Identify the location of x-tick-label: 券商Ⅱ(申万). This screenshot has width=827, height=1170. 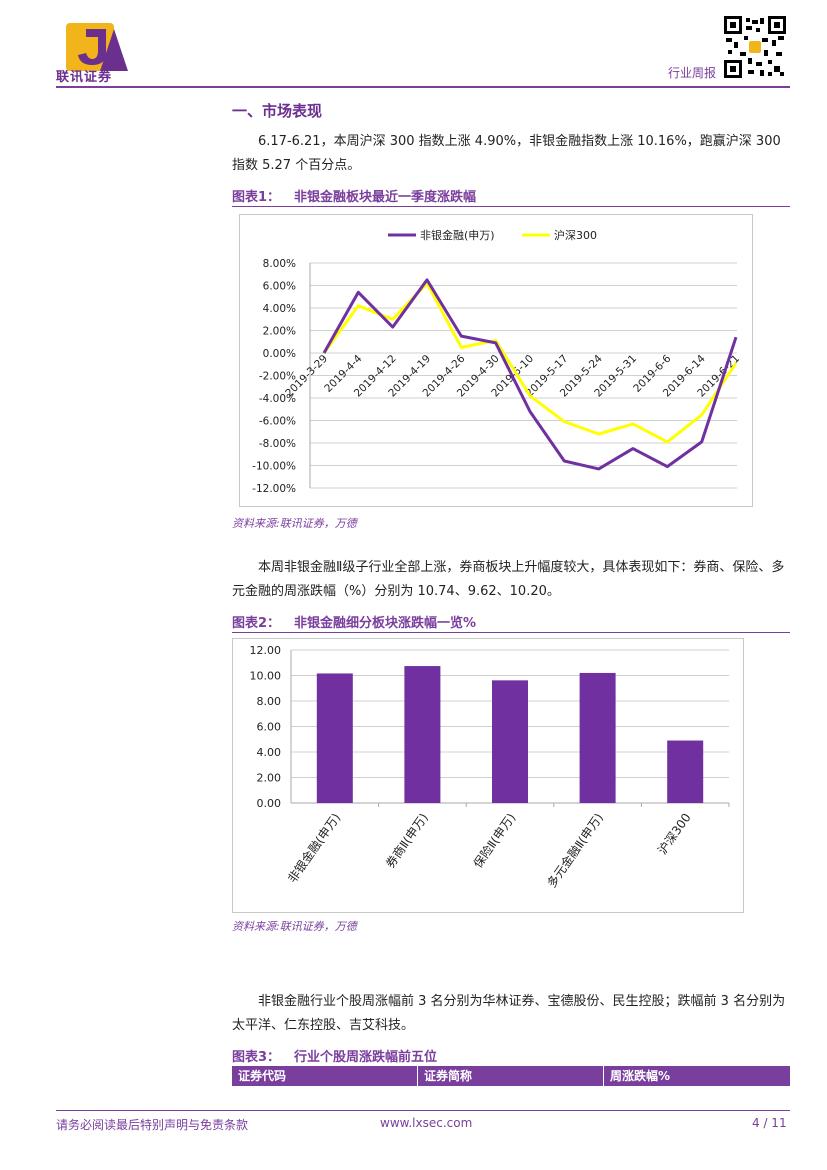
(406, 840).